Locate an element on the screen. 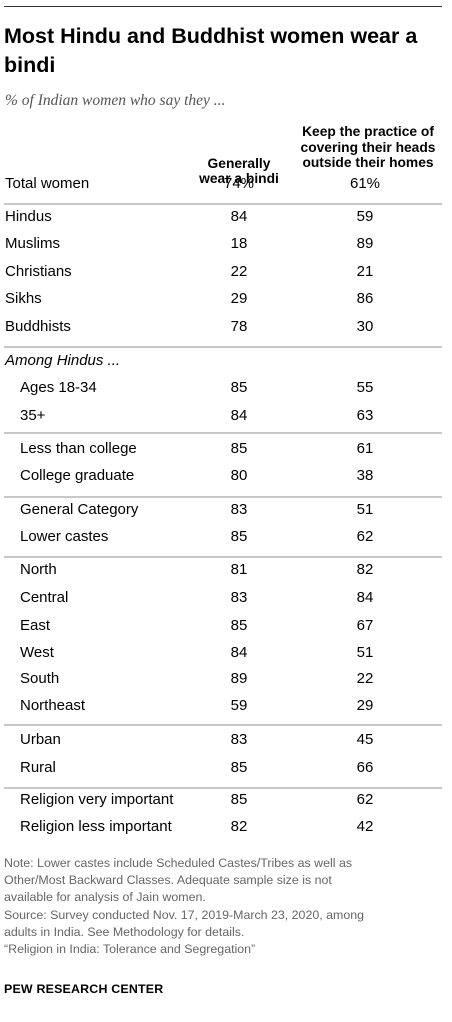 This screenshot has width=452, height=1022. value-head-covering: 55 is located at coordinates (365, 387).